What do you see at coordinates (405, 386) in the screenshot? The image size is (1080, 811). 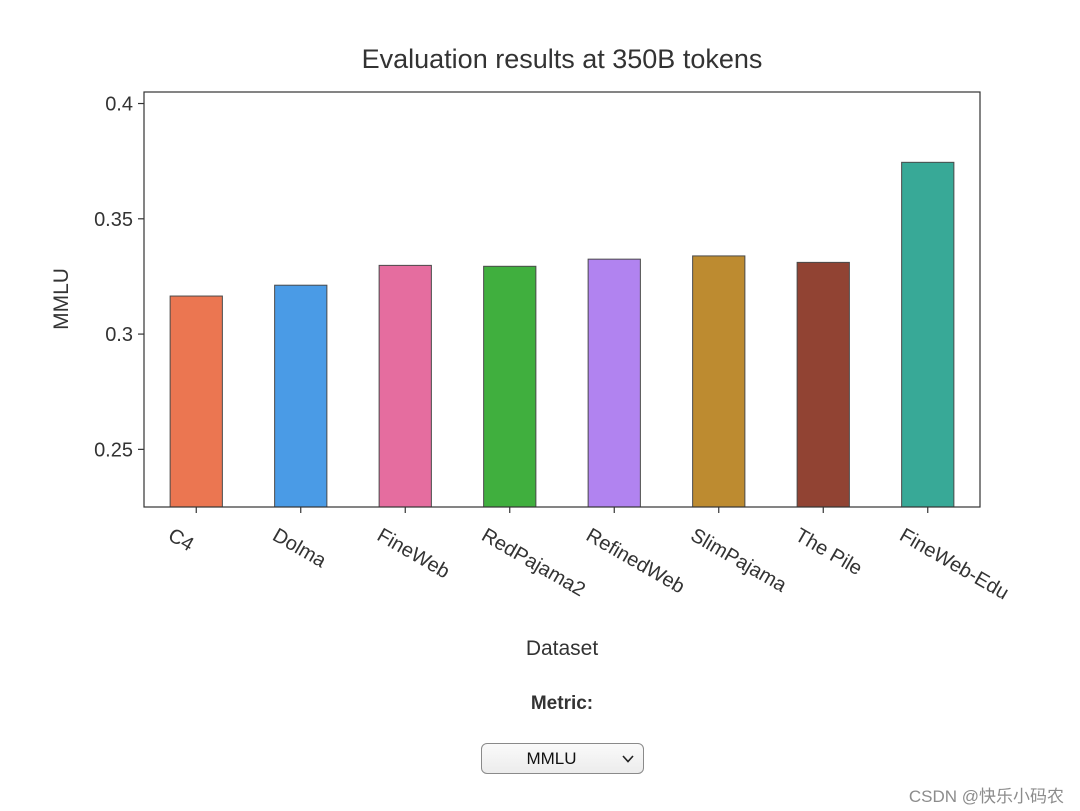 I see `bar-fineweb` at bounding box center [405, 386].